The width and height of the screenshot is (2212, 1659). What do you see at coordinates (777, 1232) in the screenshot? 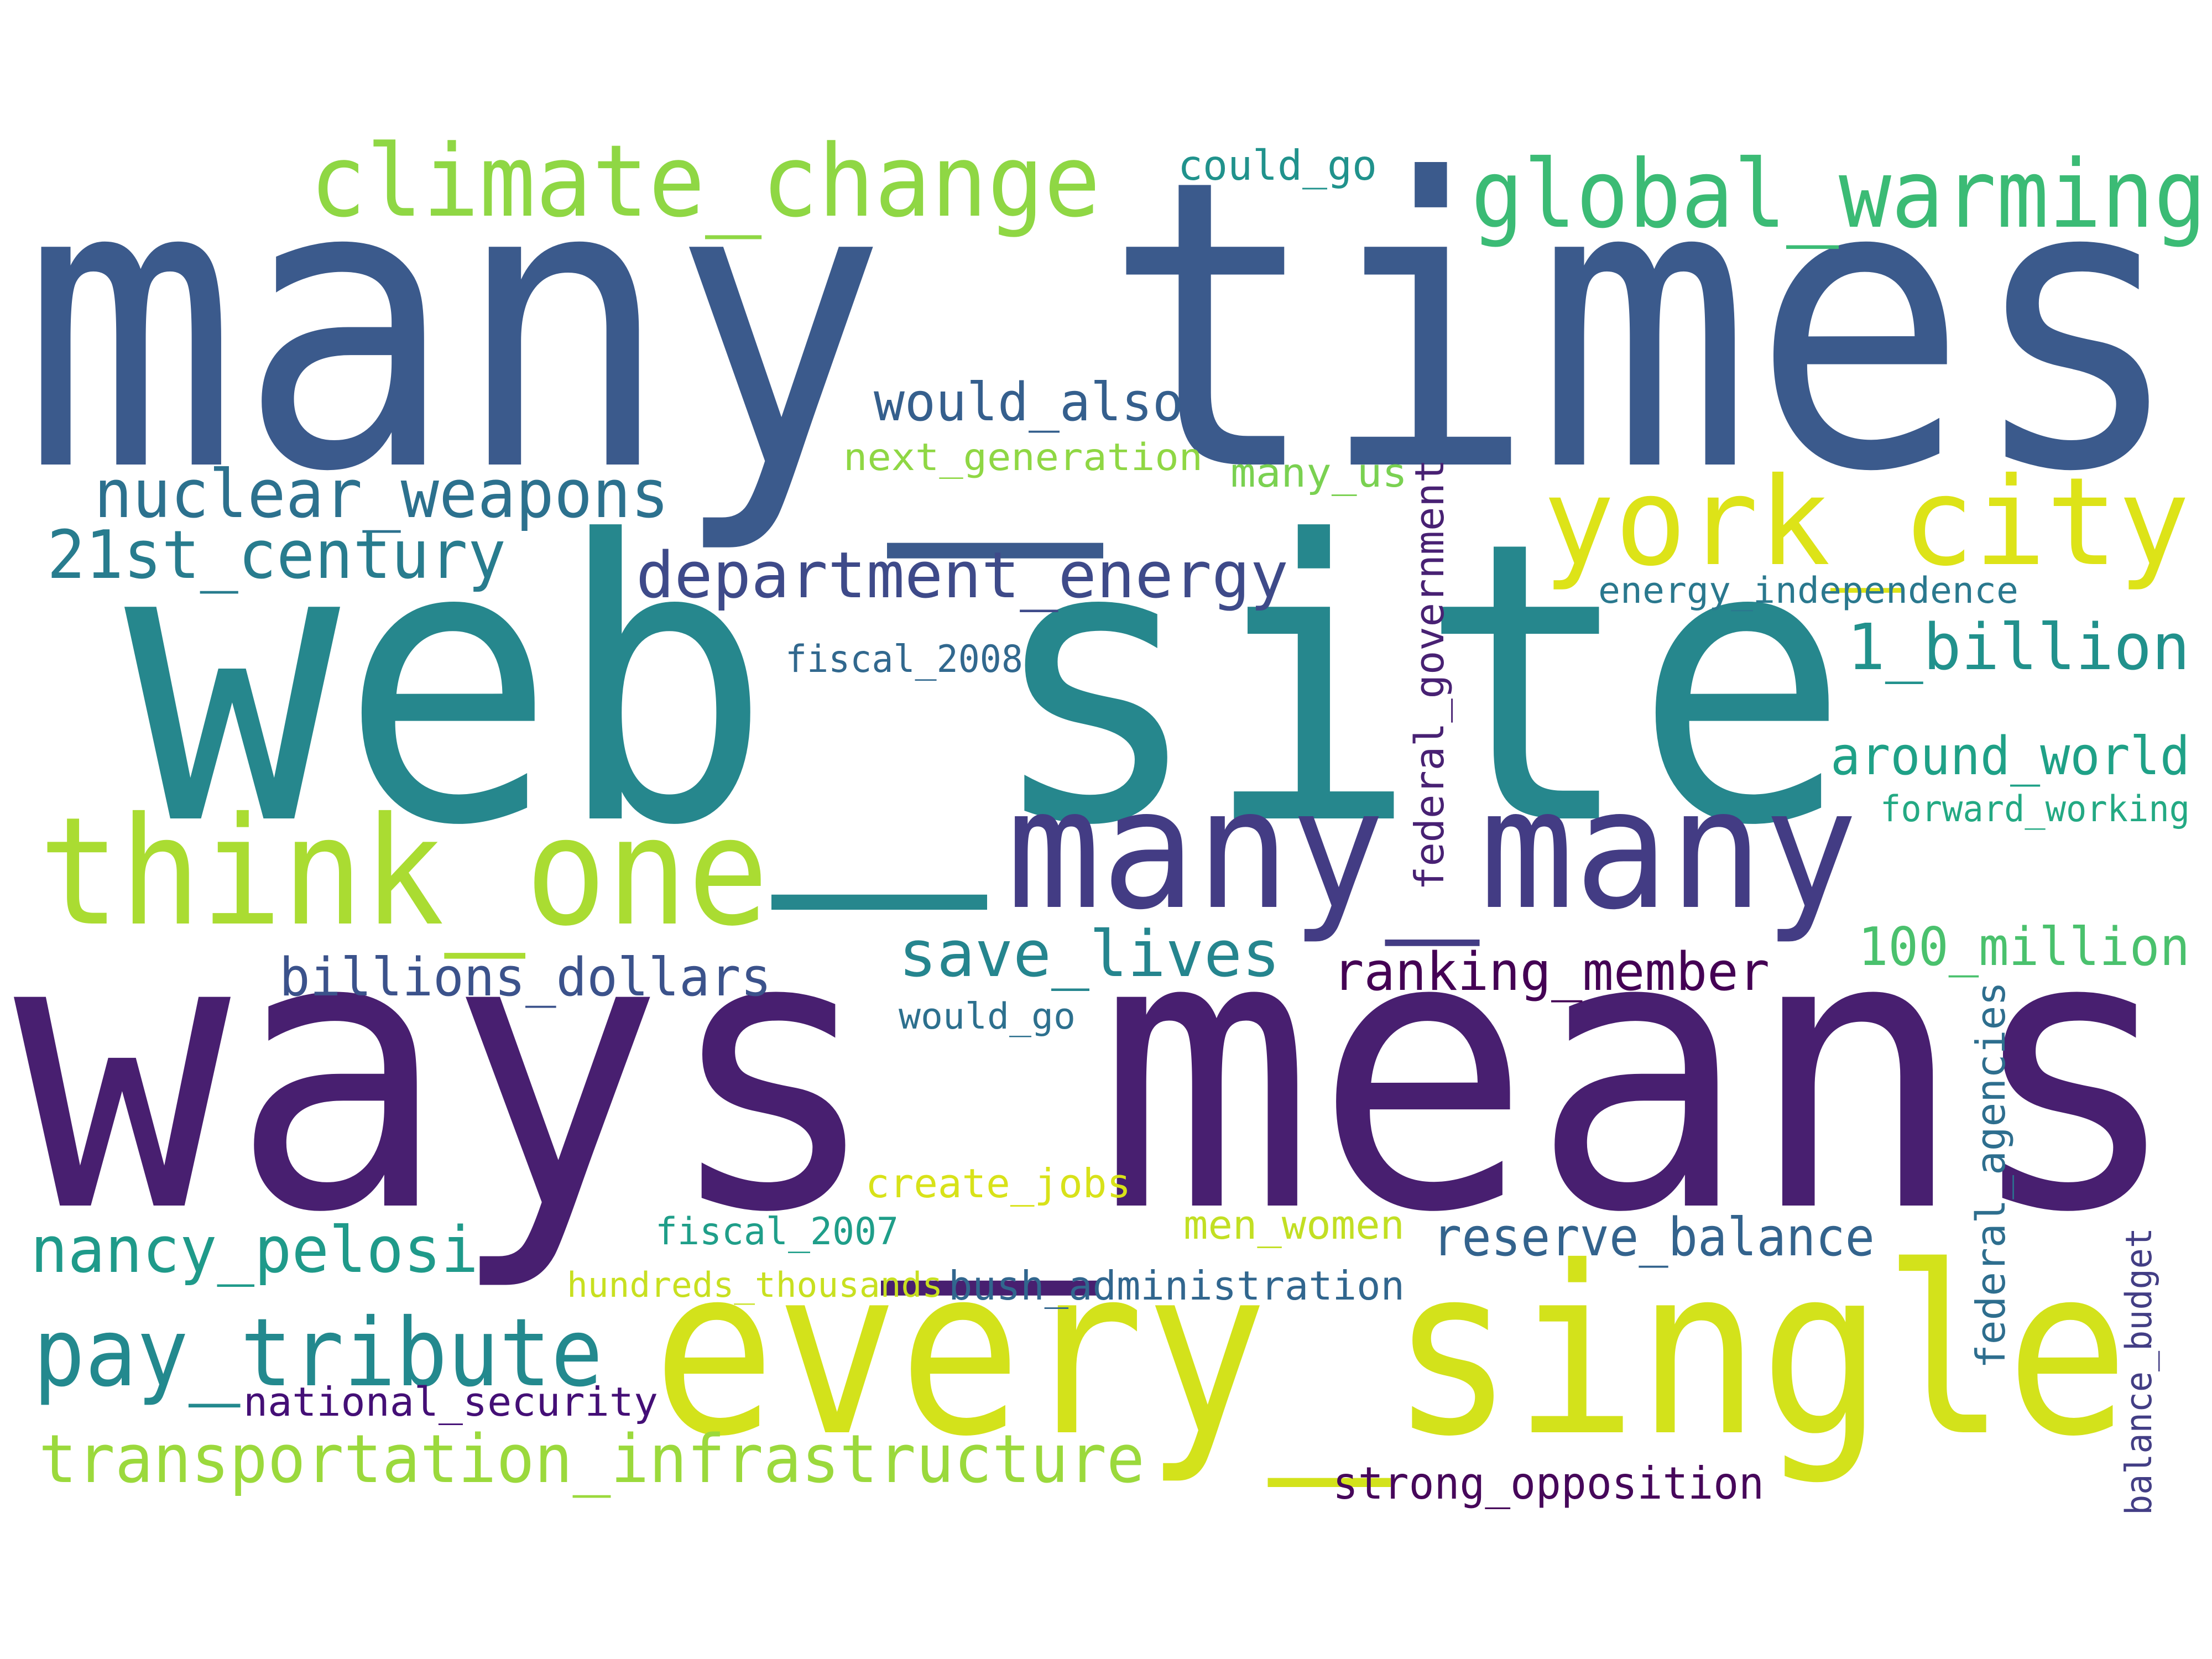
I see `word-fiscal-2007: fiscal_2007` at bounding box center [777, 1232].